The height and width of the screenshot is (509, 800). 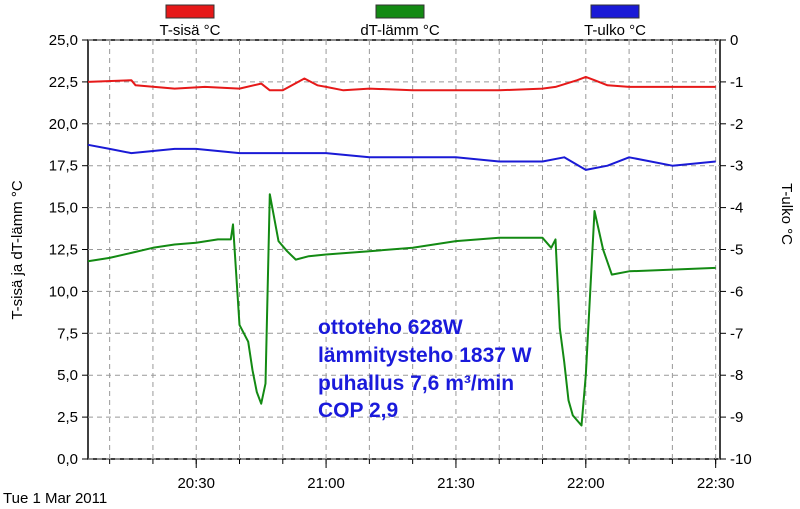 What do you see at coordinates (736, 166) in the screenshot?
I see `right-tick-label: -3` at bounding box center [736, 166].